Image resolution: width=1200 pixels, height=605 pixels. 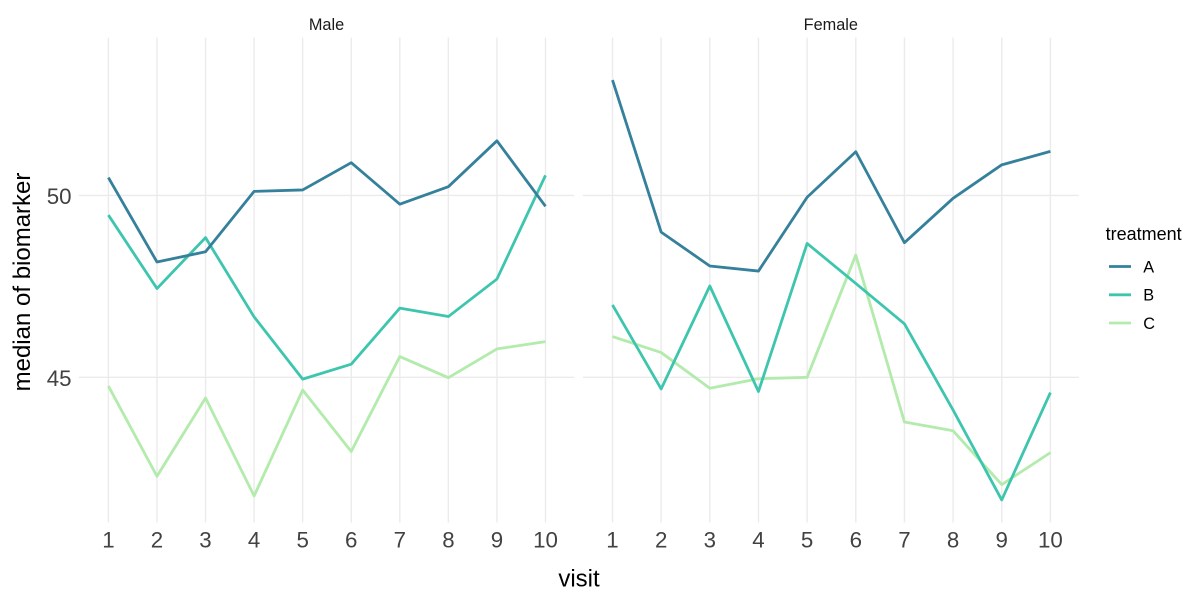 I want to click on svg-text: Male, so click(x=326, y=25).